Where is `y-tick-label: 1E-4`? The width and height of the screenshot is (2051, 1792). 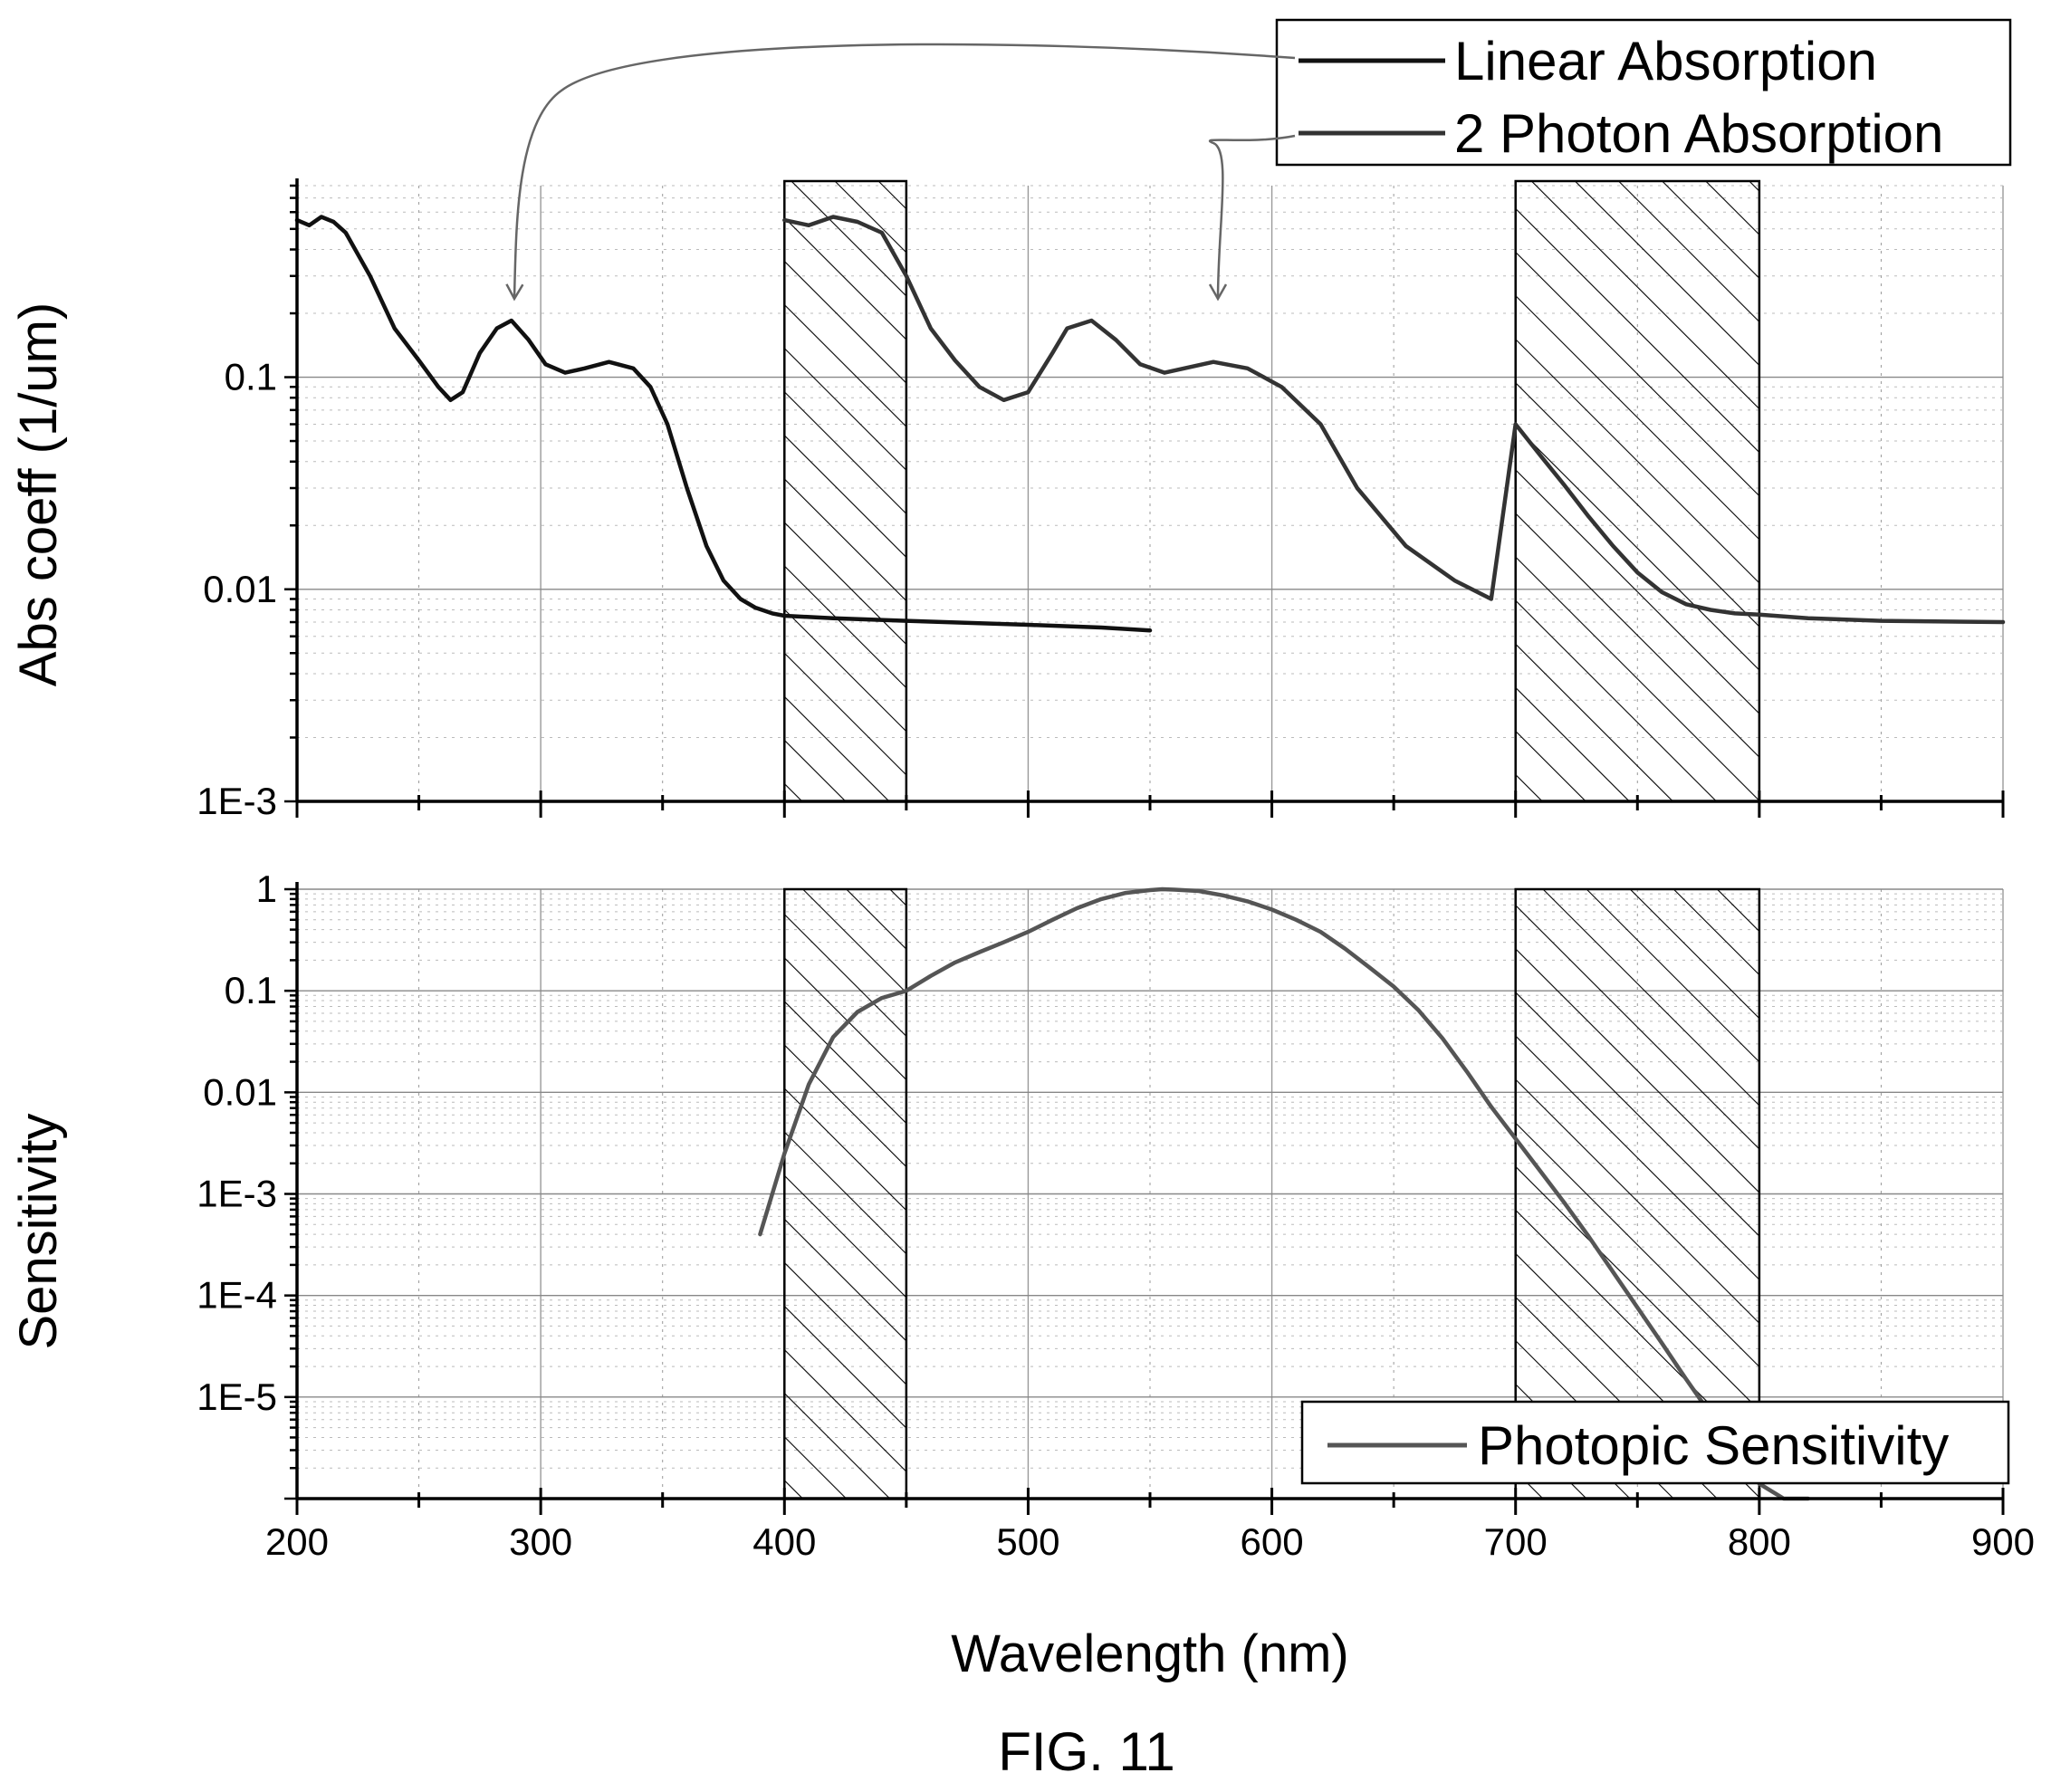
y-tick-label: 1E-4 is located at coordinates (237, 1295).